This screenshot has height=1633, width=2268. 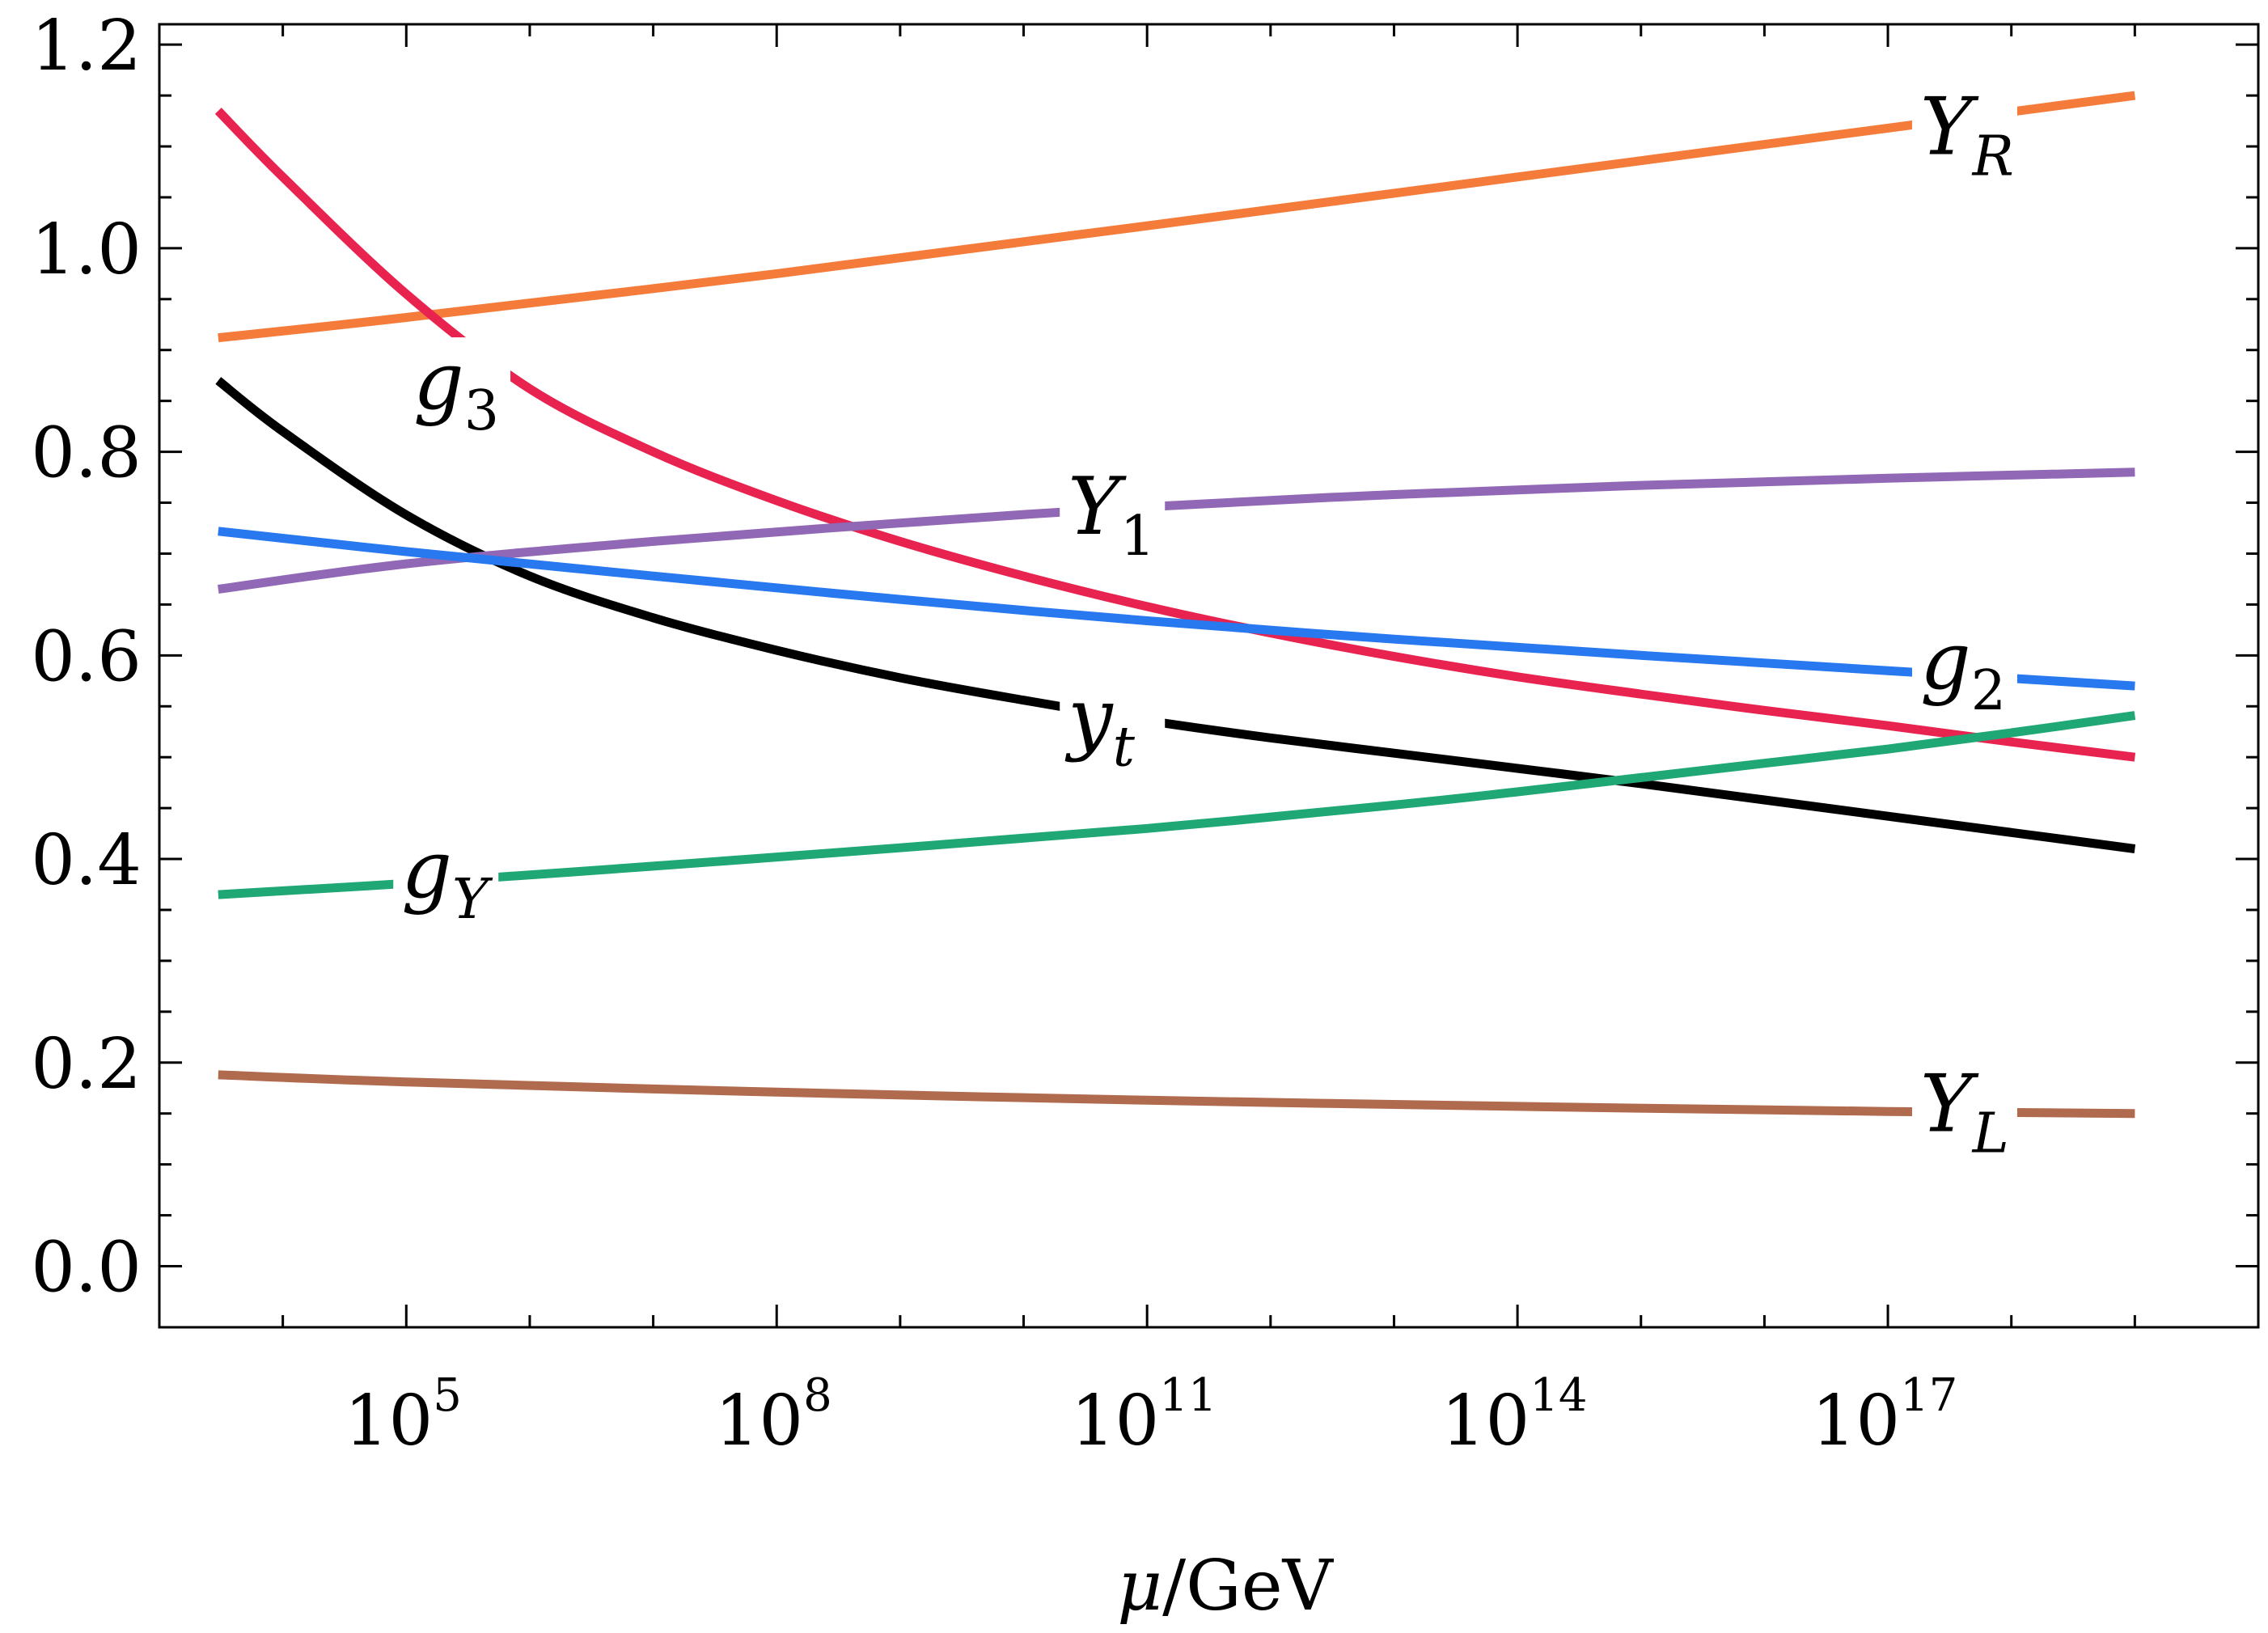 What do you see at coordinates (448, 1395) in the screenshot?
I see `x-tick-exponent: 5` at bounding box center [448, 1395].